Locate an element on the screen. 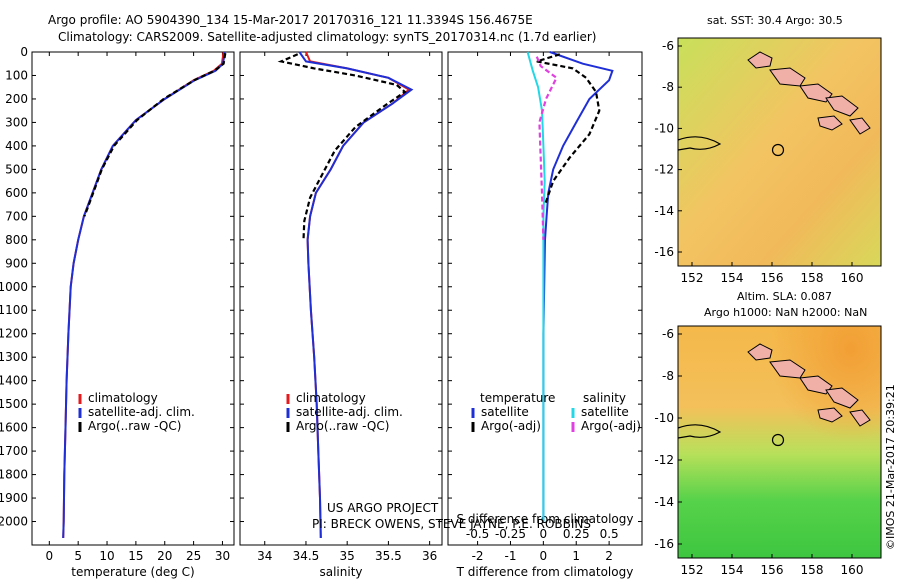 The height and width of the screenshot is (580, 900). x-axis-label: T difference from climatology is located at coordinates (545, 572).